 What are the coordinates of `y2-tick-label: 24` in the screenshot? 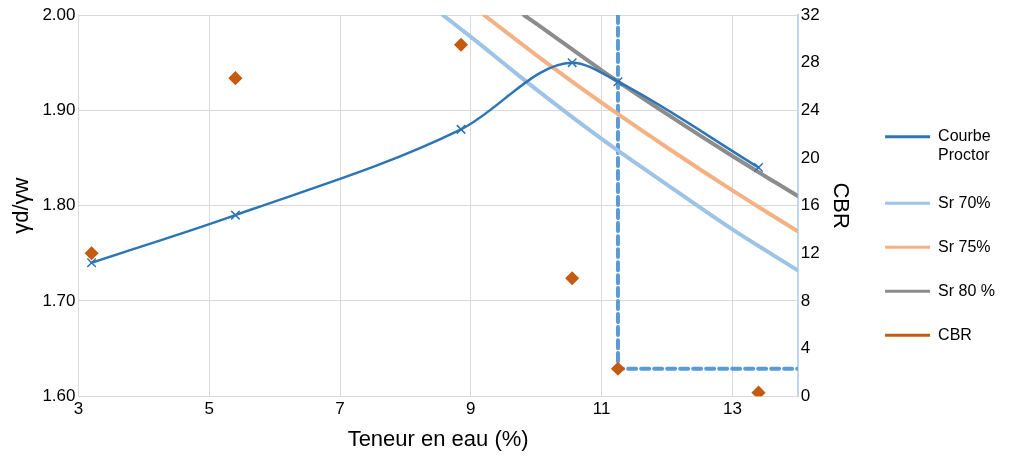 It's located at (810, 109).